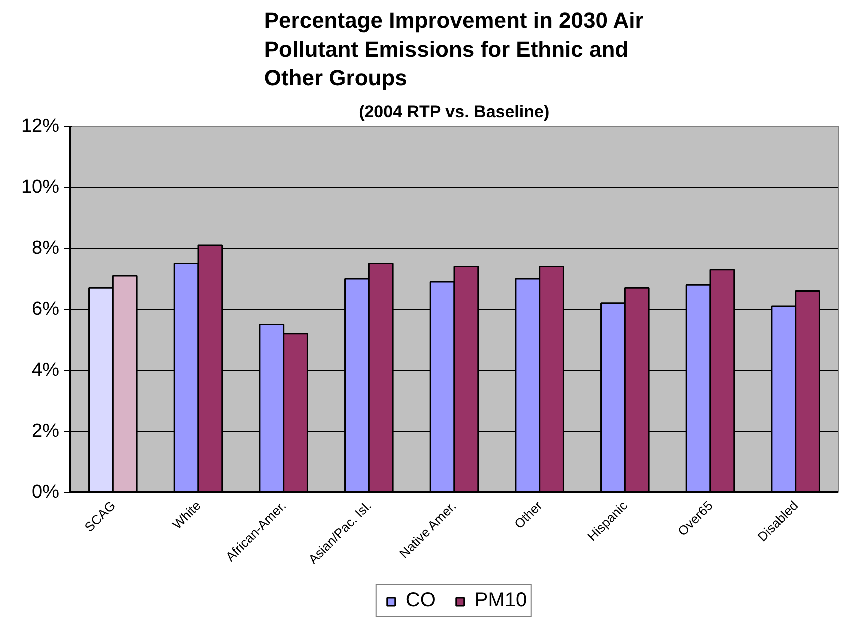 This screenshot has height=629, width=868. I want to click on y-tick-label: 2%, so click(46, 431).